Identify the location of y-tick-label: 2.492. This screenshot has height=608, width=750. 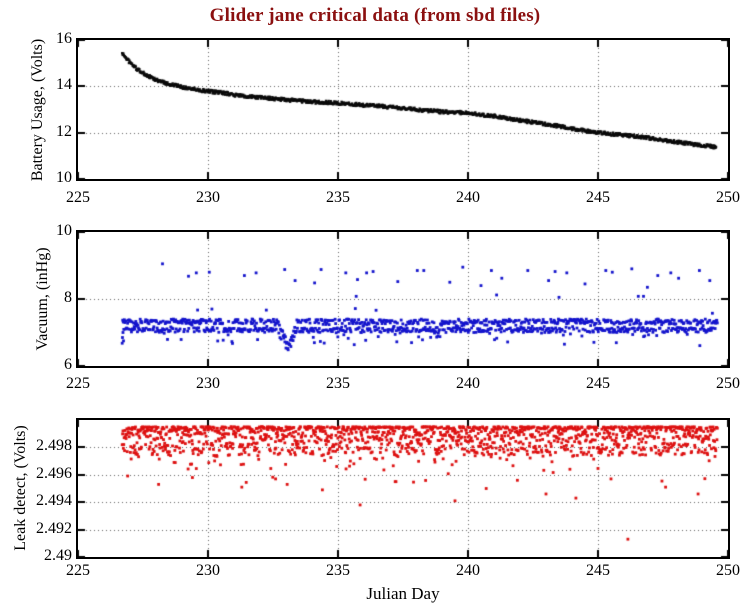
(54, 528).